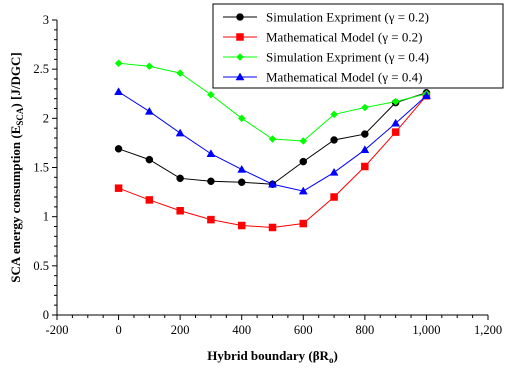 This screenshot has width=517, height=369. I want to click on x-tick-label: 600, so click(303, 330).